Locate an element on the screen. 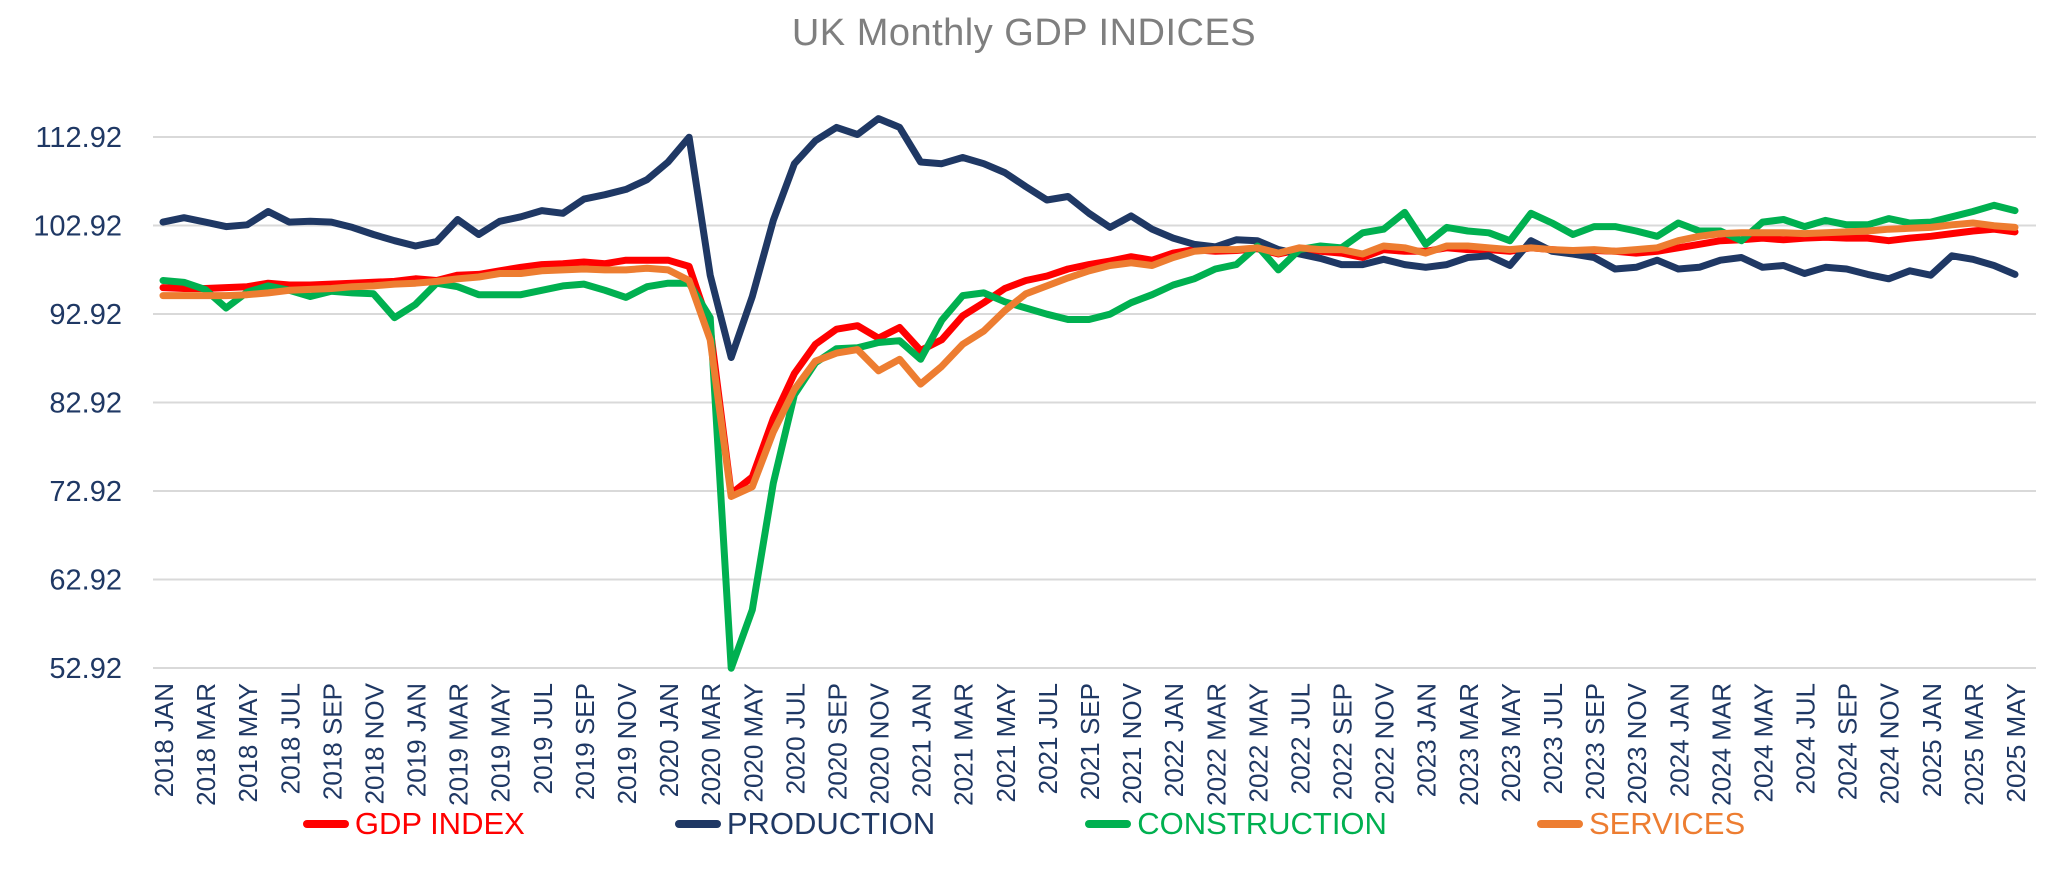 The image size is (2048, 869). x-tick-label: 2021 SEP is located at coordinates (1090, 741).